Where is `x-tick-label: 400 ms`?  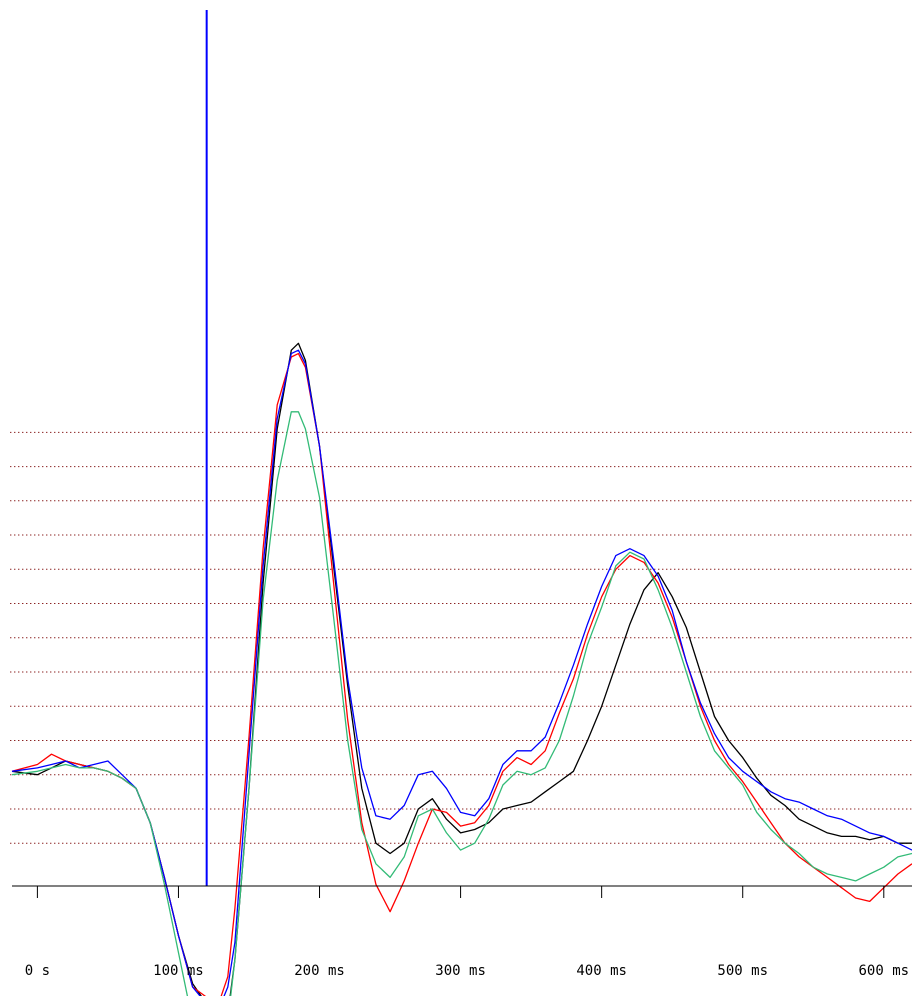 x-tick-label: 400 ms is located at coordinates (601, 971).